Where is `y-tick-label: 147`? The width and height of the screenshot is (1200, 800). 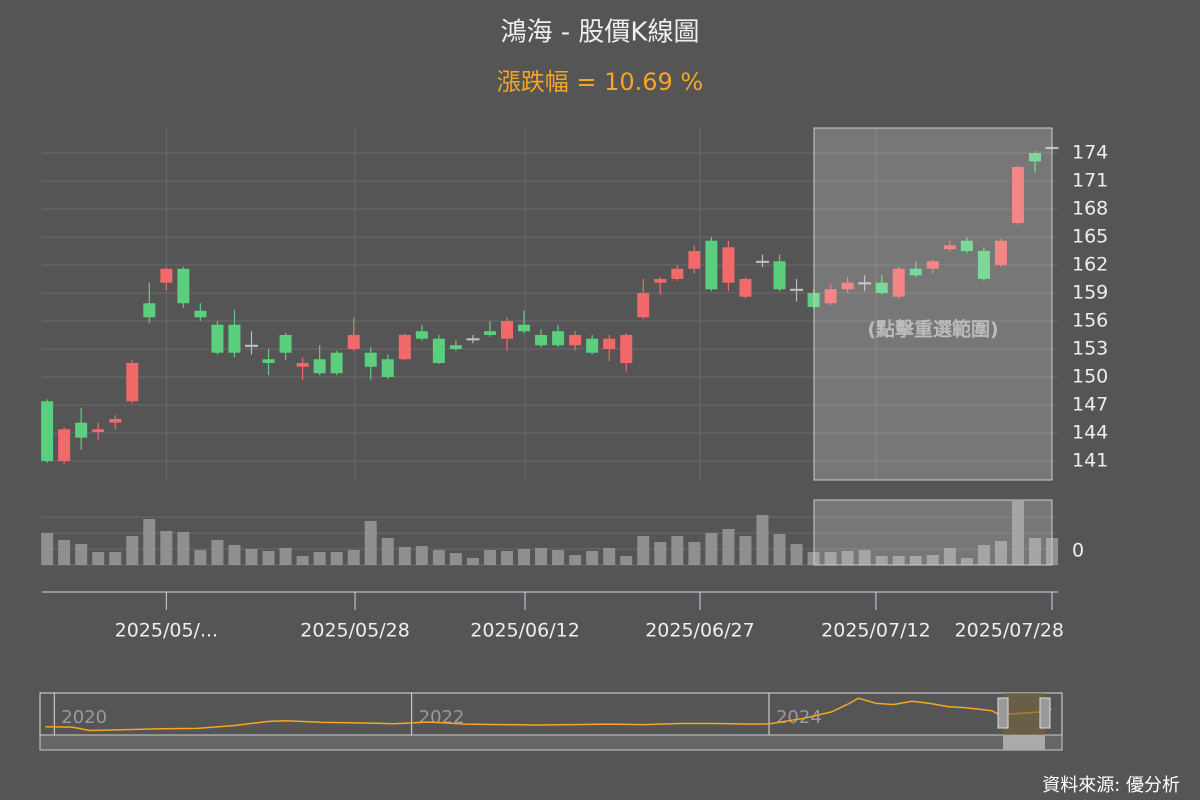
y-tick-label: 147 is located at coordinates (1090, 404).